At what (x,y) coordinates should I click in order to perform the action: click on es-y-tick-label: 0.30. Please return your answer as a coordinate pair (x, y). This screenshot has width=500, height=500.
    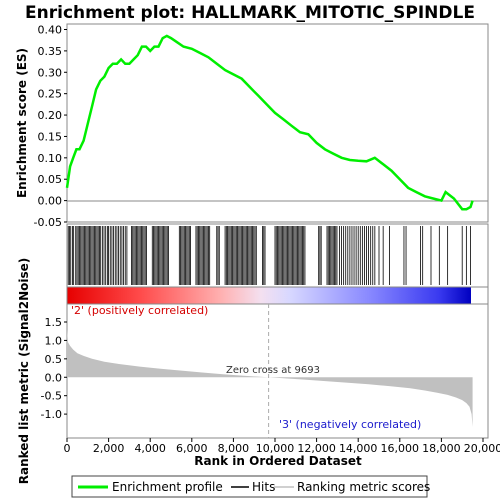
    Looking at the image, I should click on (50, 72).